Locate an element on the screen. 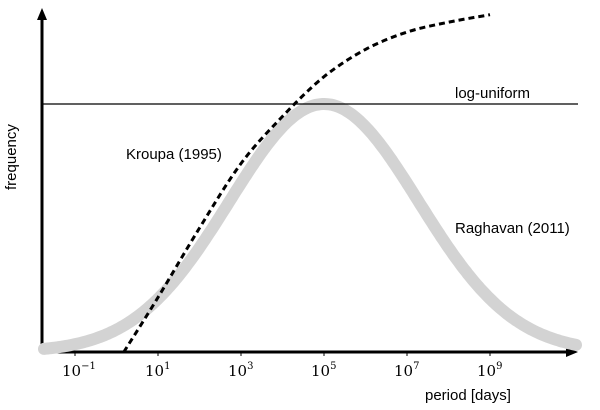 The height and width of the screenshot is (410, 600). series-label-raghavan: Raghavan (2011) is located at coordinates (512, 228).